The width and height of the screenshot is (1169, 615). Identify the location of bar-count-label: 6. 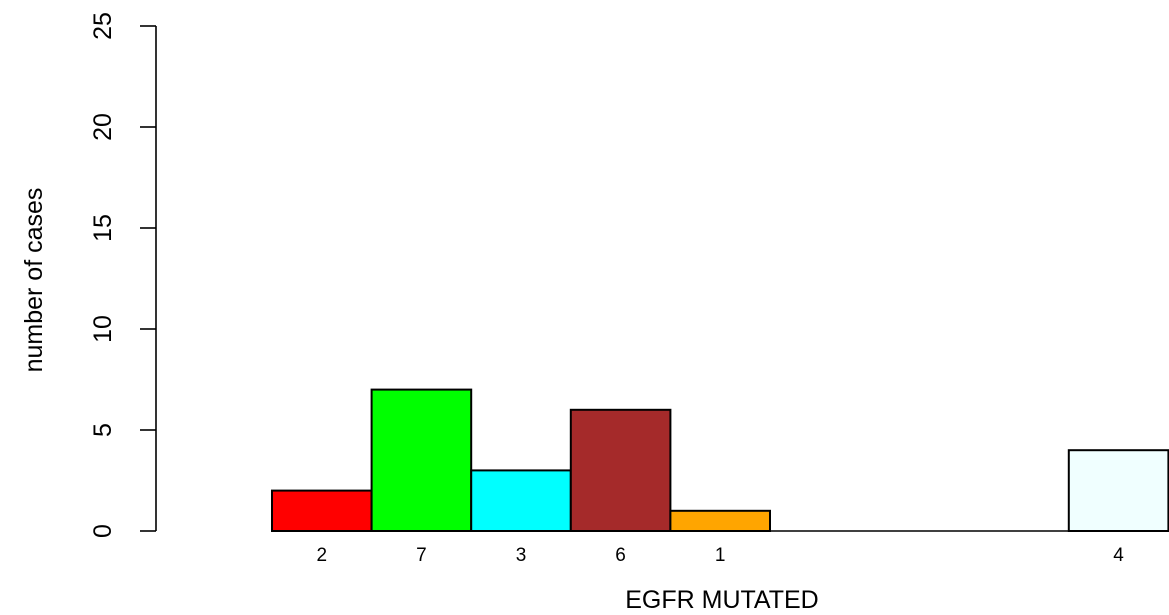
(620, 555).